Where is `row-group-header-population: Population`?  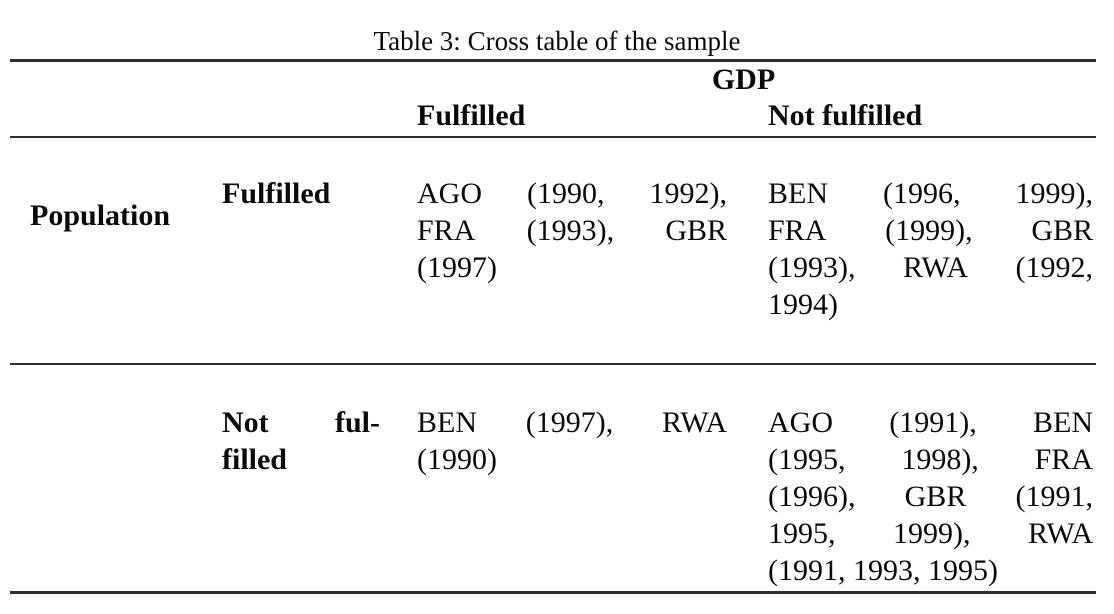
row-group-header-population: Population is located at coordinates (100, 215).